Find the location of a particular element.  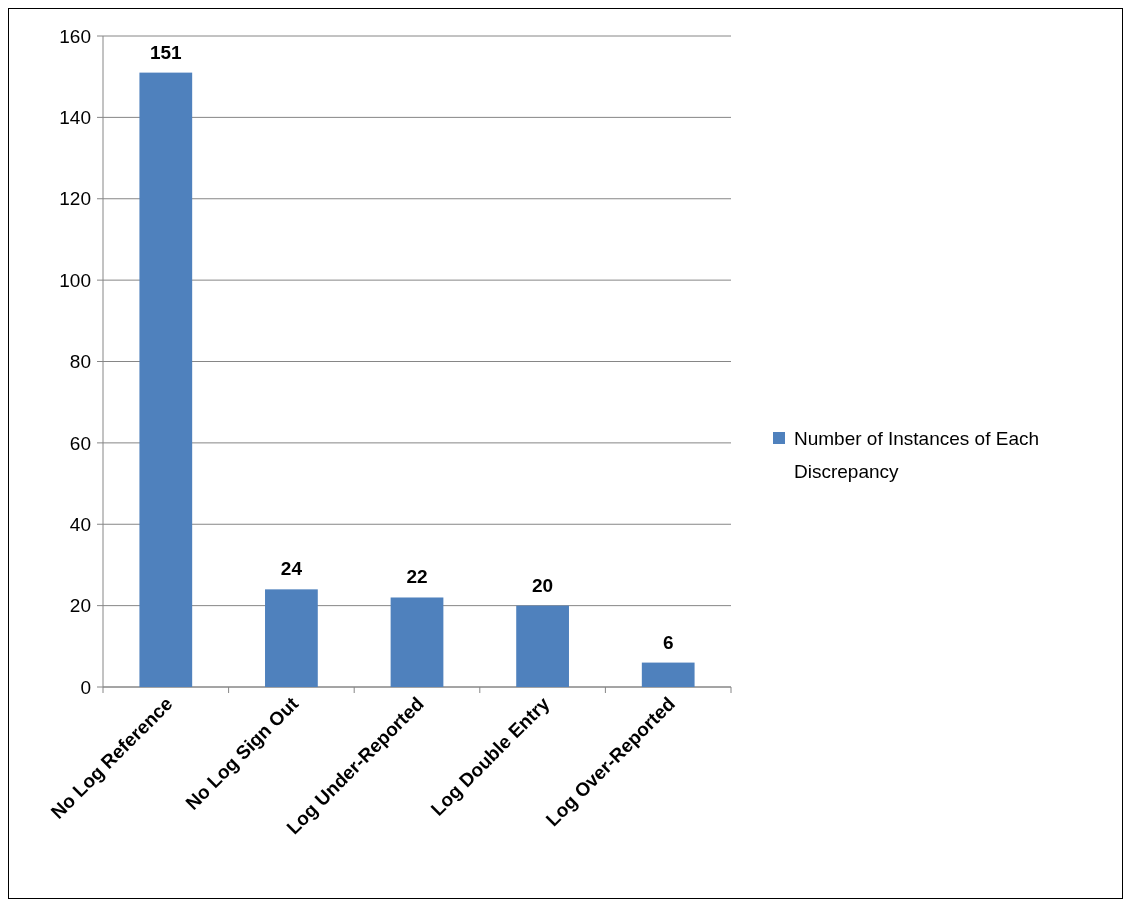

y-tick-label: 100 is located at coordinates (75, 280).